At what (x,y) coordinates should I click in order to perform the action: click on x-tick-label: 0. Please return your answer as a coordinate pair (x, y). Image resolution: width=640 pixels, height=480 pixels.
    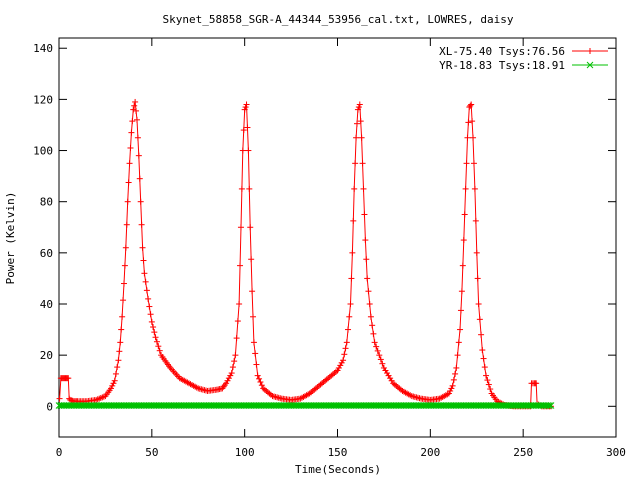
    Looking at the image, I should click on (59, 452).